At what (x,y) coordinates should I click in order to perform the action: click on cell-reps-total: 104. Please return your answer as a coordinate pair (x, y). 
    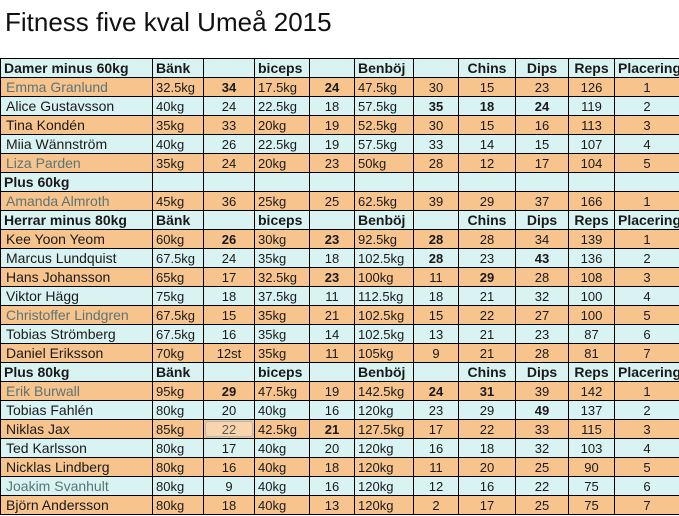
    Looking at the image, I should click on (591, 163).